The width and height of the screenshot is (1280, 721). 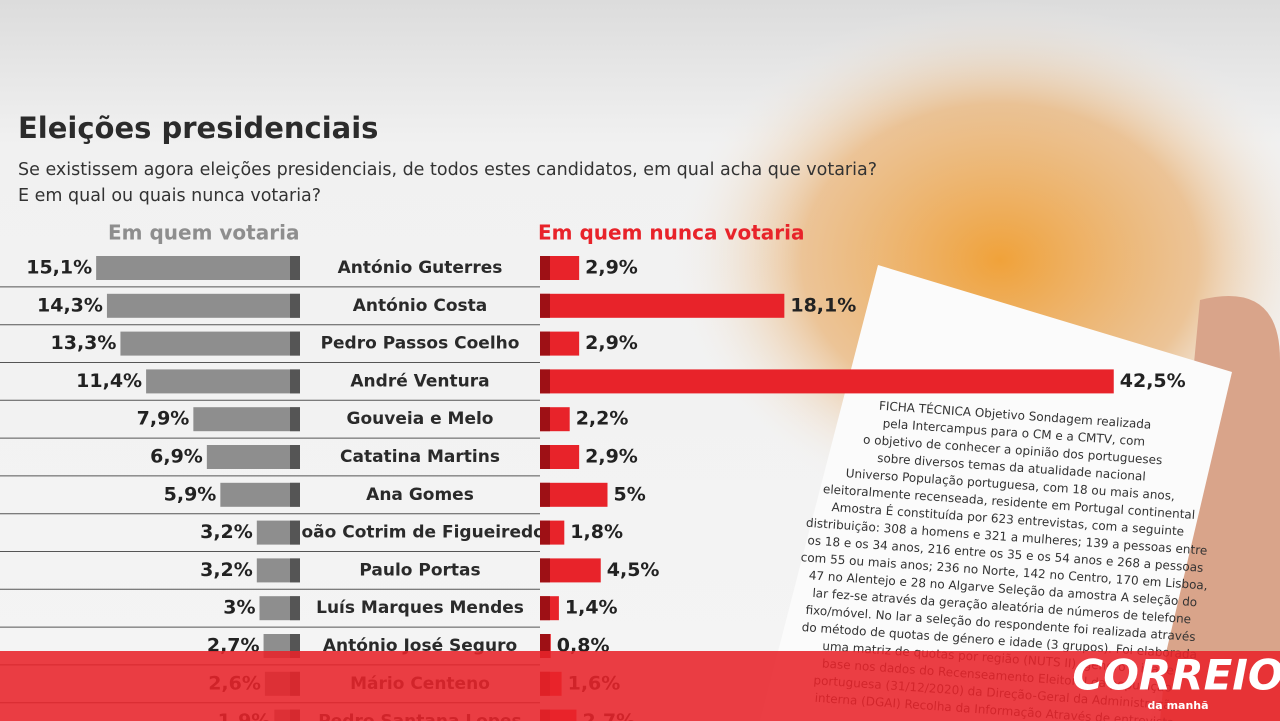 I want to click on data-label: 1,4%, so click(x=591, y=608).